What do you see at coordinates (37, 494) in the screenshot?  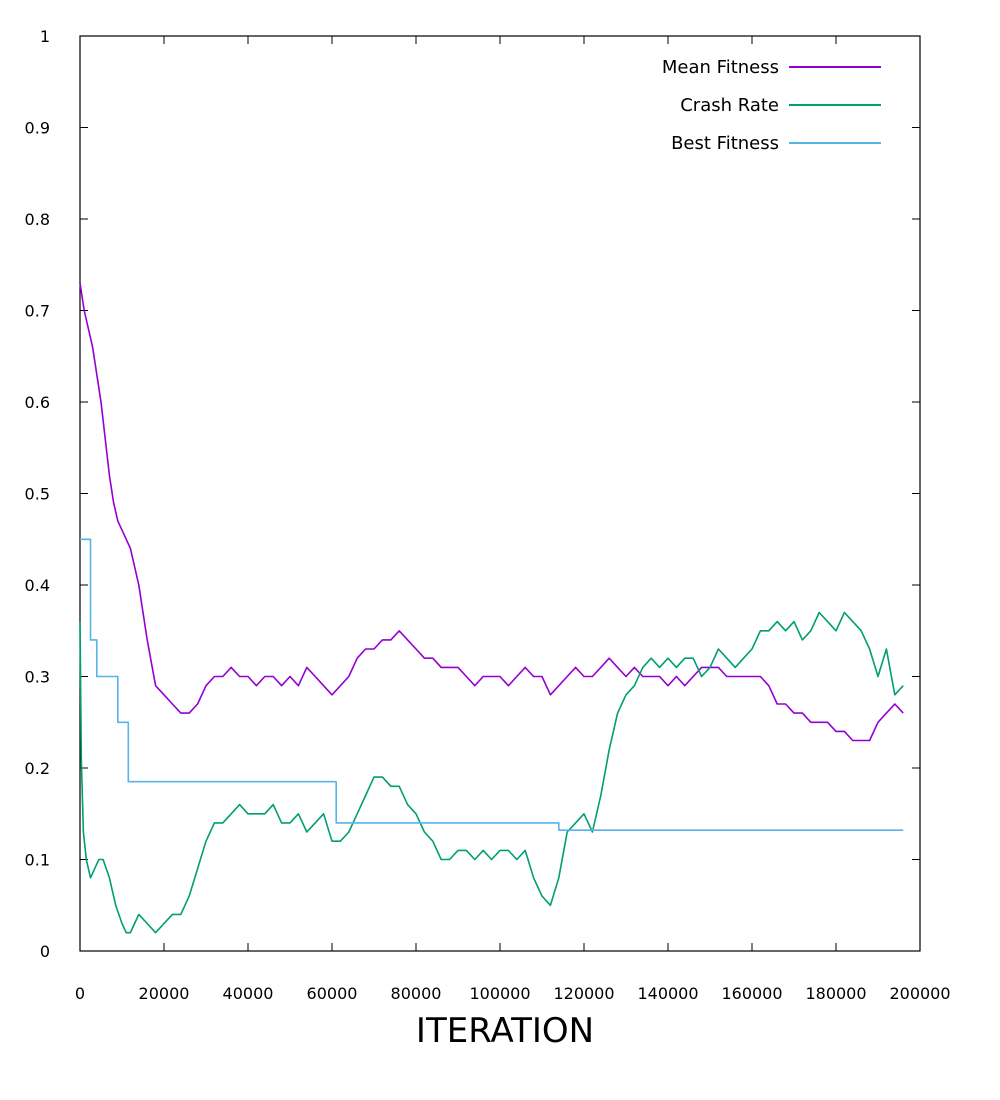 I see `y-tick-label: 0.5` at bounding box center [37, 494].